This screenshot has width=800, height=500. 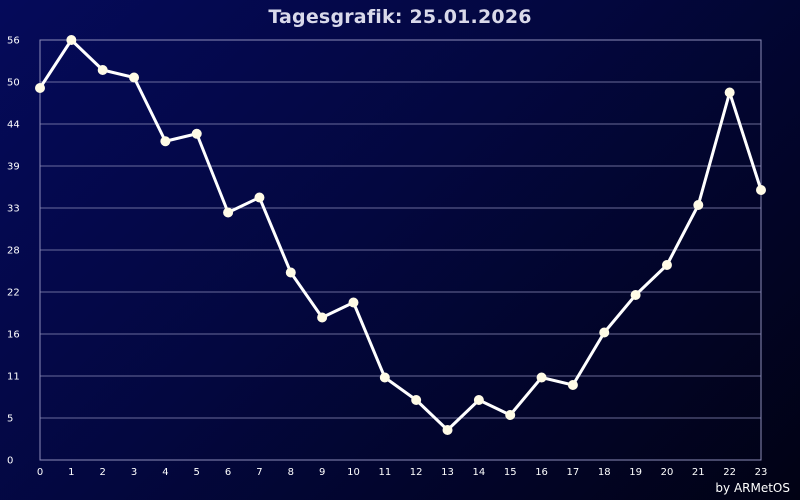 What do you see at coordinates (71, 472) in the screenshot?
I see `x-tick-label: 1` at bounding box center [71, 472].